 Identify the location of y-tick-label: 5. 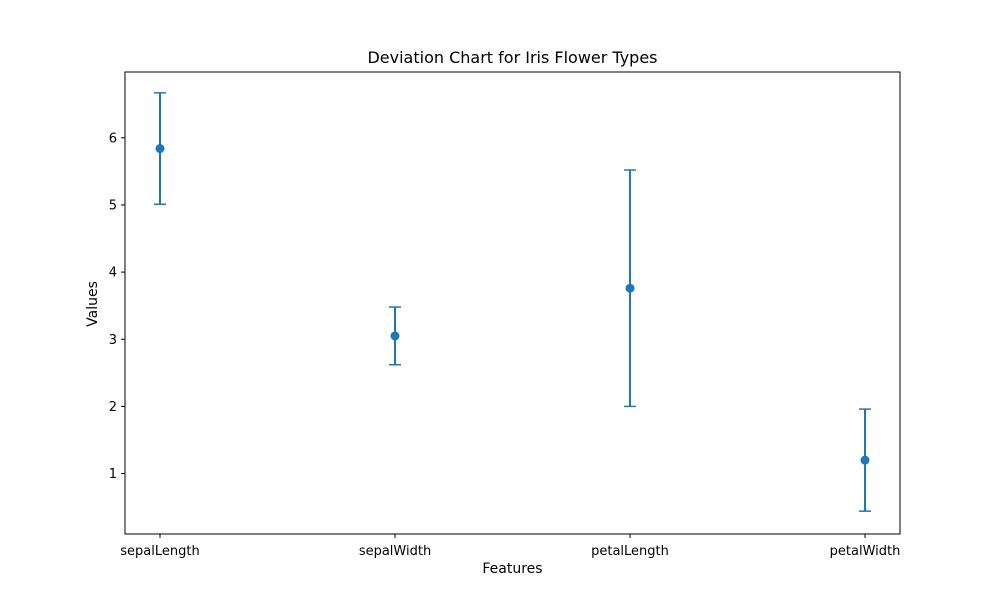
(113, 205).